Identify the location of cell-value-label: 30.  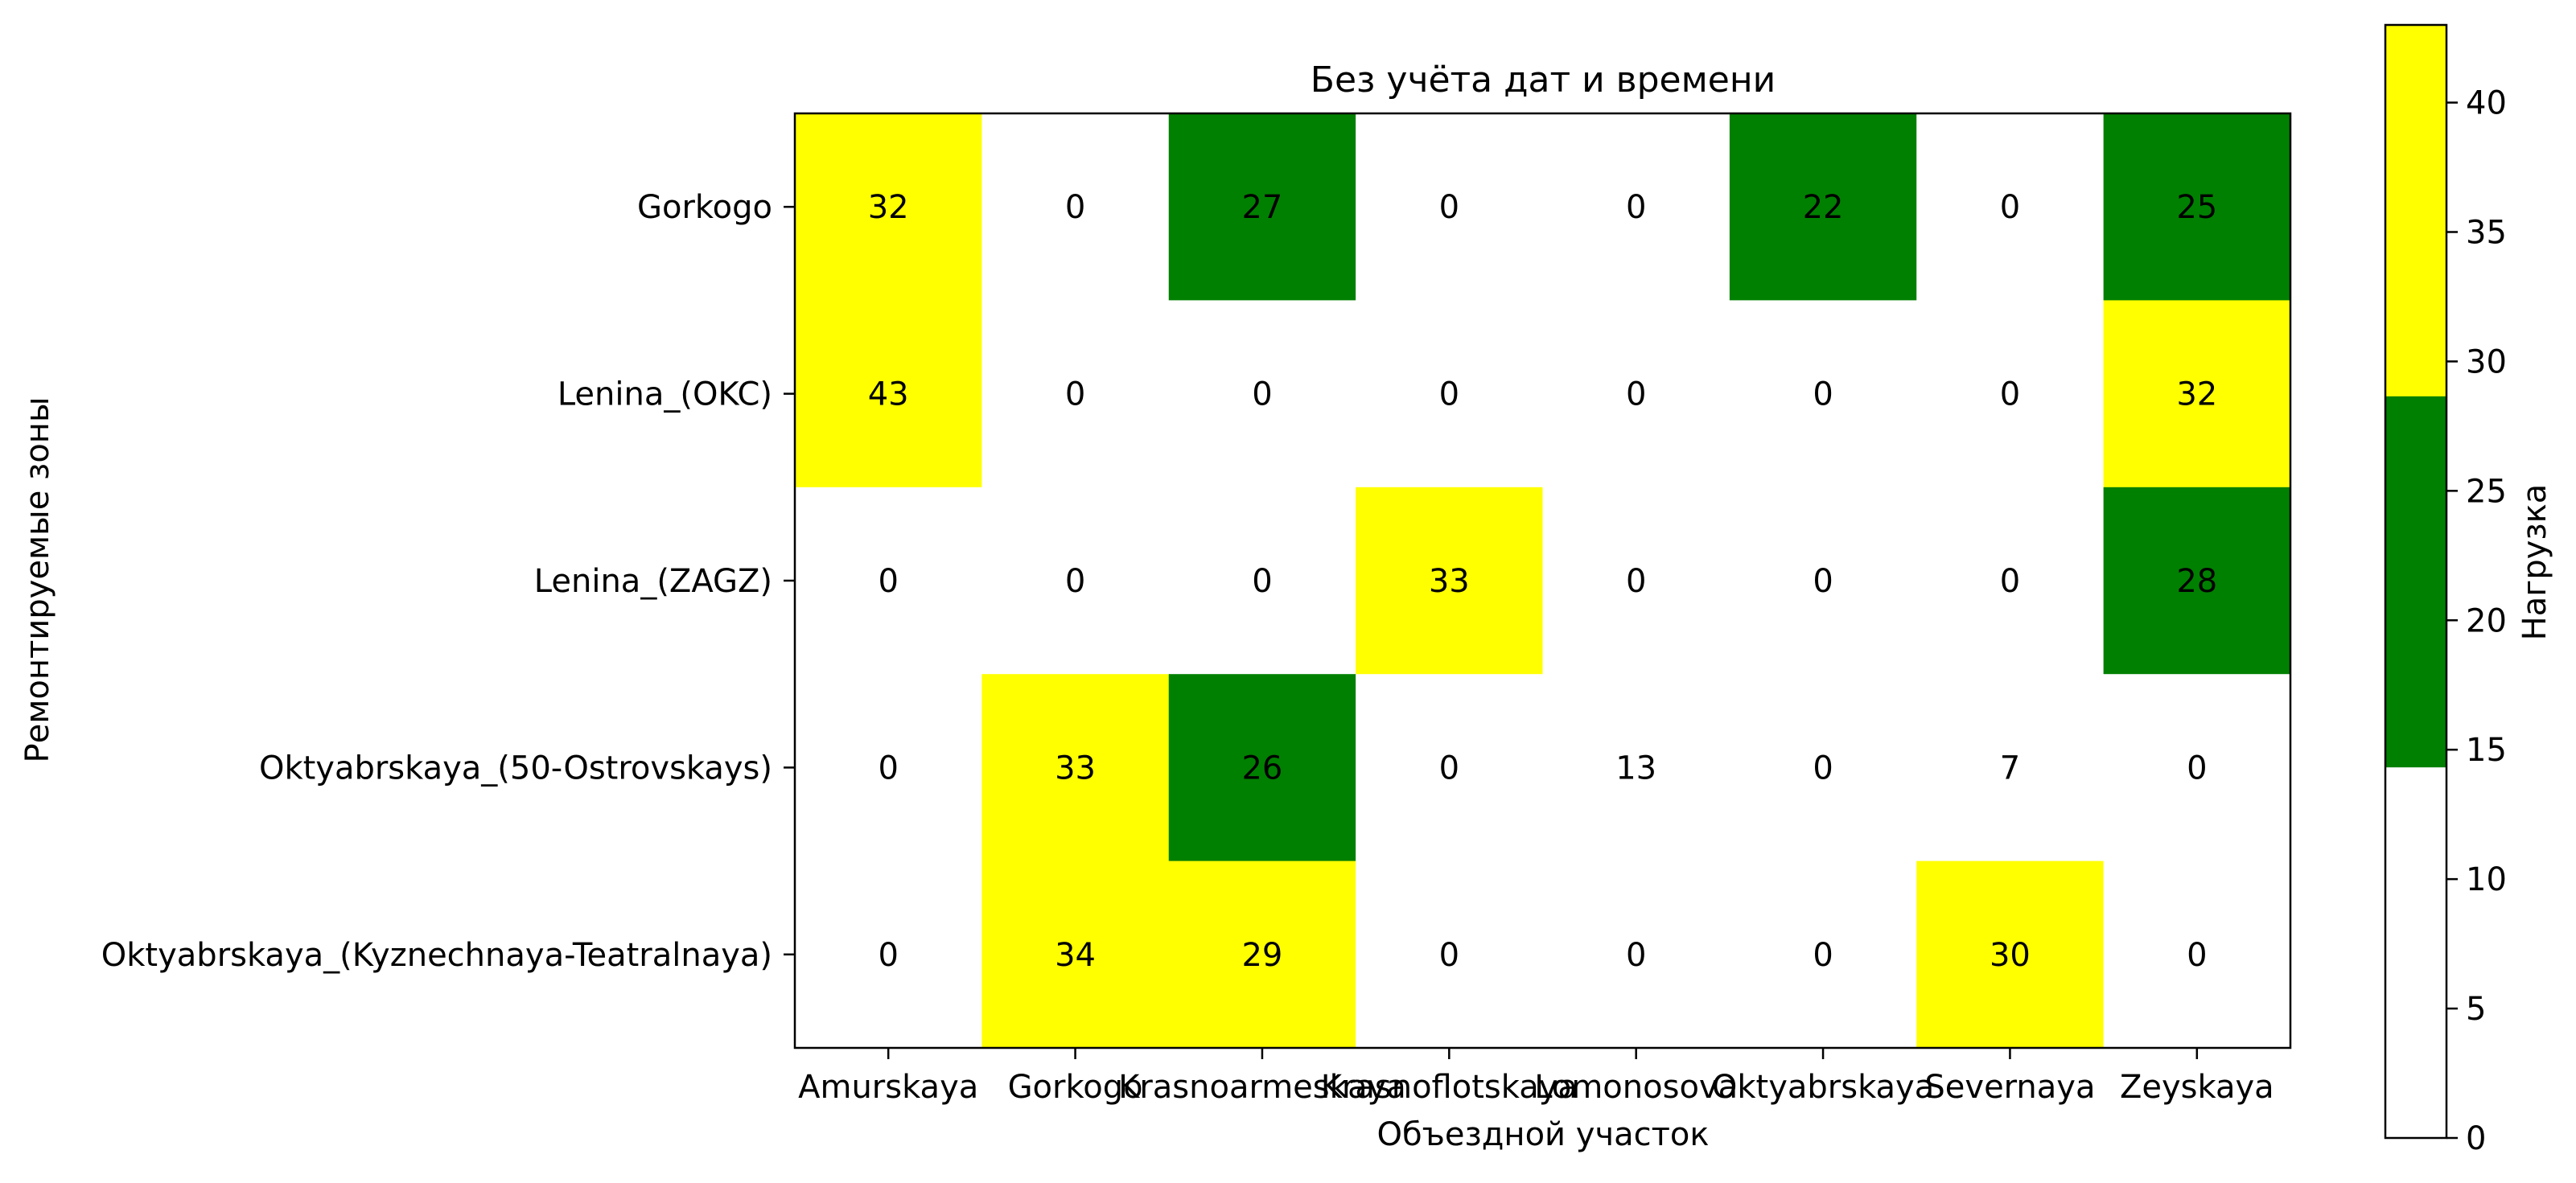
(2010, 955).